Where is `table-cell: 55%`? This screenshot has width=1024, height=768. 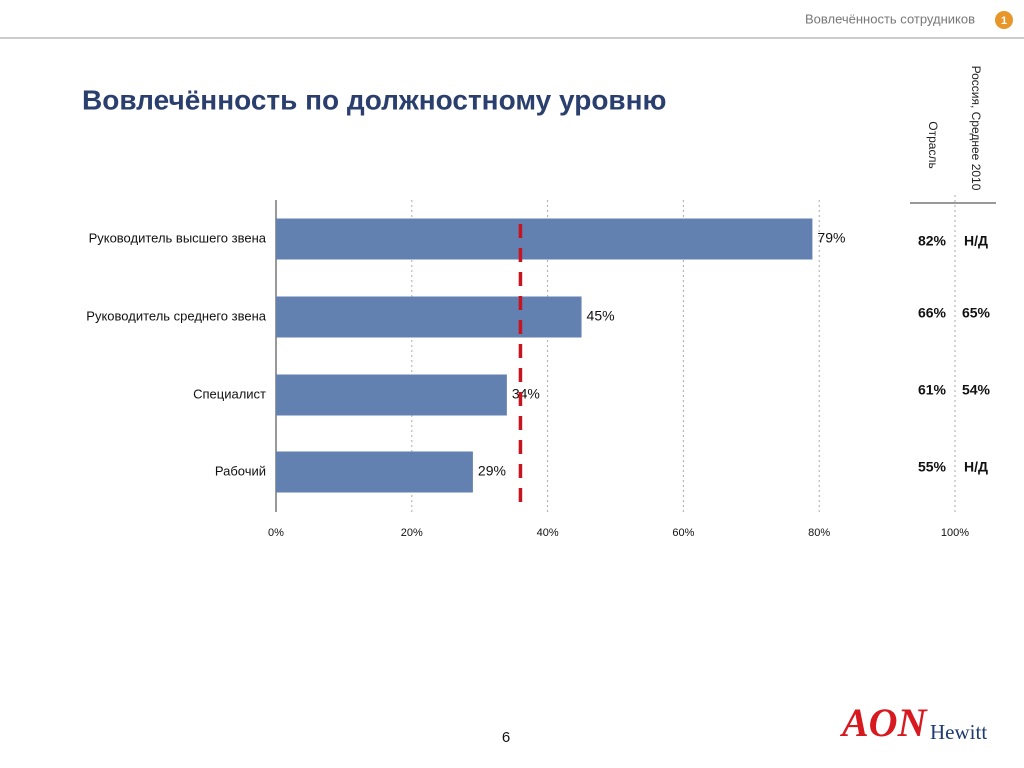 table-cell: 55% is located at coordinates (932, 467).